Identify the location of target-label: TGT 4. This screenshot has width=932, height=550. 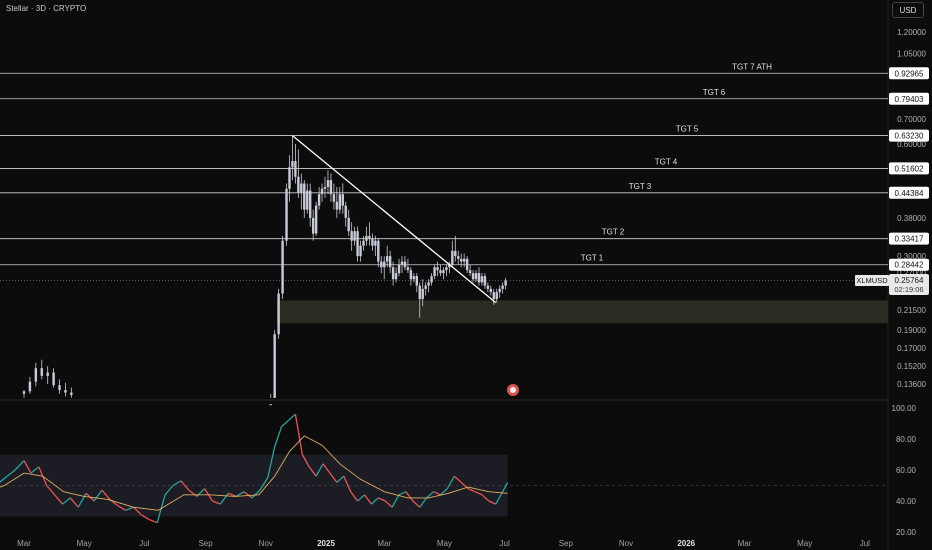
(666, 161).